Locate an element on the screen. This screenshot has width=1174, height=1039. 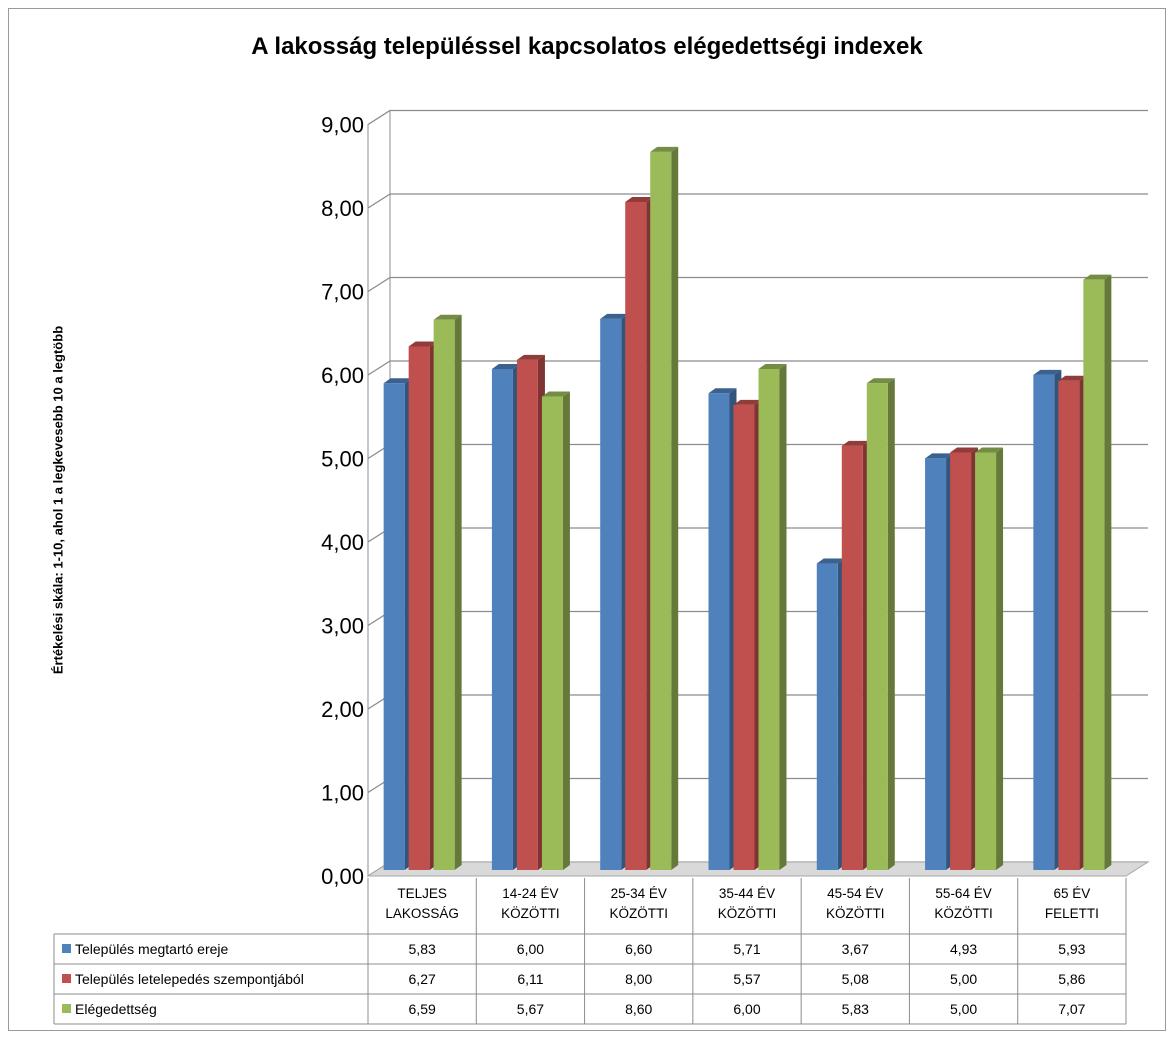
data-label: 7,07 is located at coordinates (1071, 1009).